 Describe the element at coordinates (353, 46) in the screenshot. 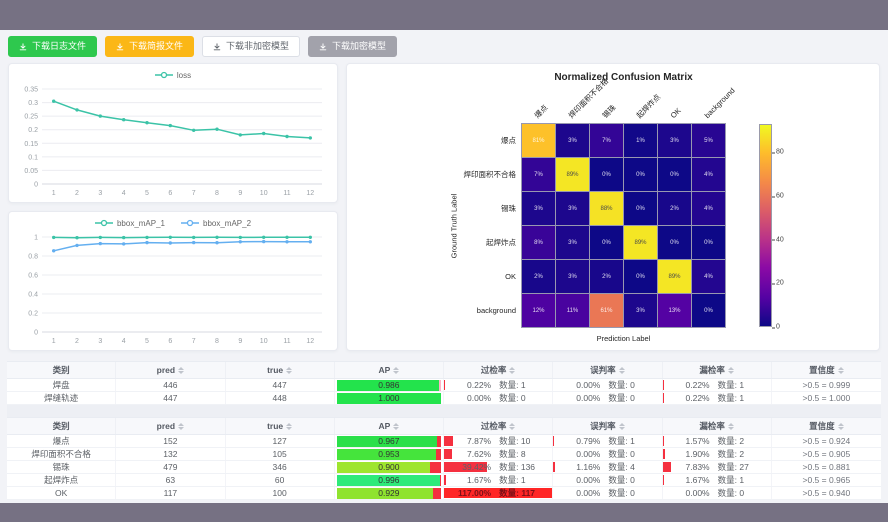

I see `download-encrypted-model-button: 下载加密模型` at that location.